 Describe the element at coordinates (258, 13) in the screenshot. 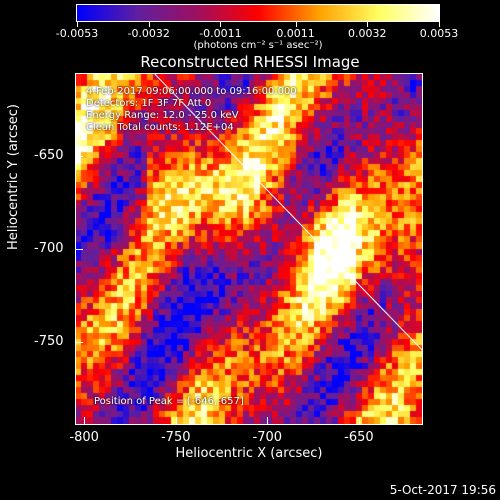

I see `colorbar` at that location.